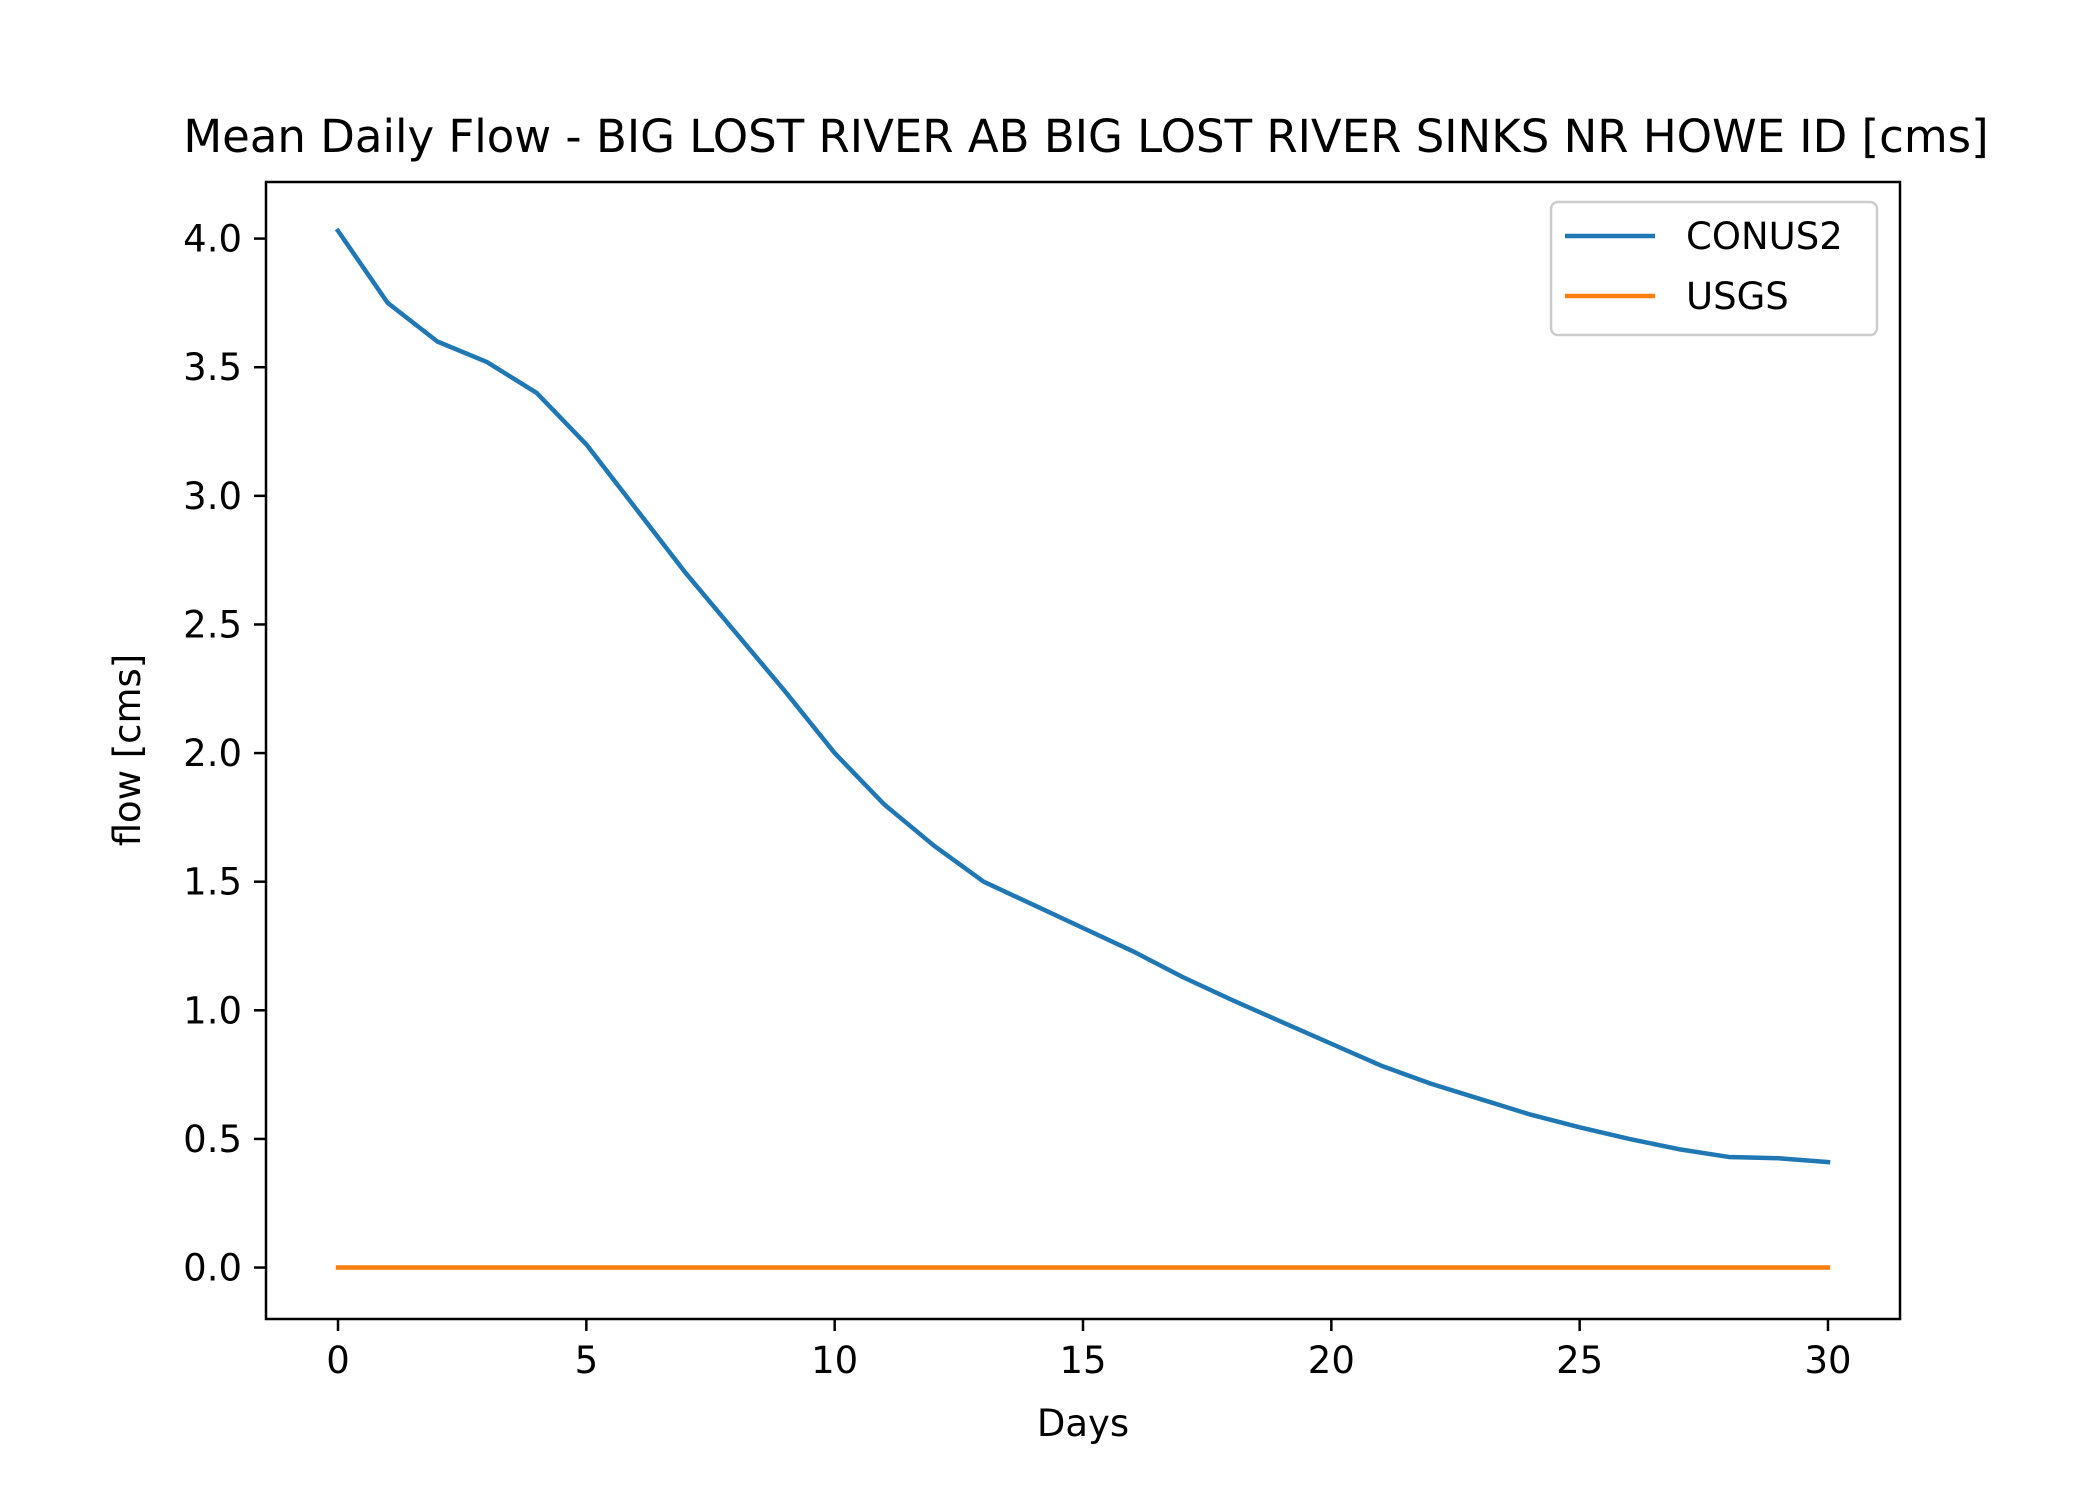 The width and height of the screenshot is (2100, 1500). I want to click on y-tick-label: 0.0, so click(212, 1268).